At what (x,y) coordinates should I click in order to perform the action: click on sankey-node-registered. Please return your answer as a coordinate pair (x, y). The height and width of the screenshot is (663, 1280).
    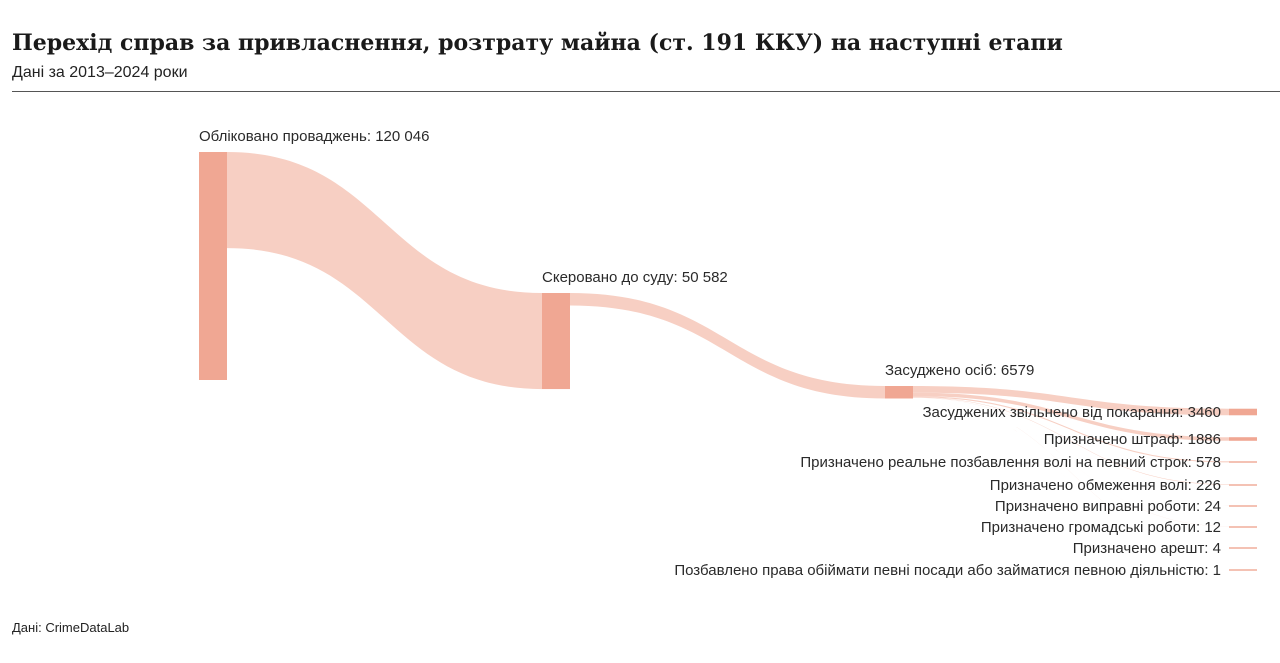
    Looking at the image, I should click on (213, 266).